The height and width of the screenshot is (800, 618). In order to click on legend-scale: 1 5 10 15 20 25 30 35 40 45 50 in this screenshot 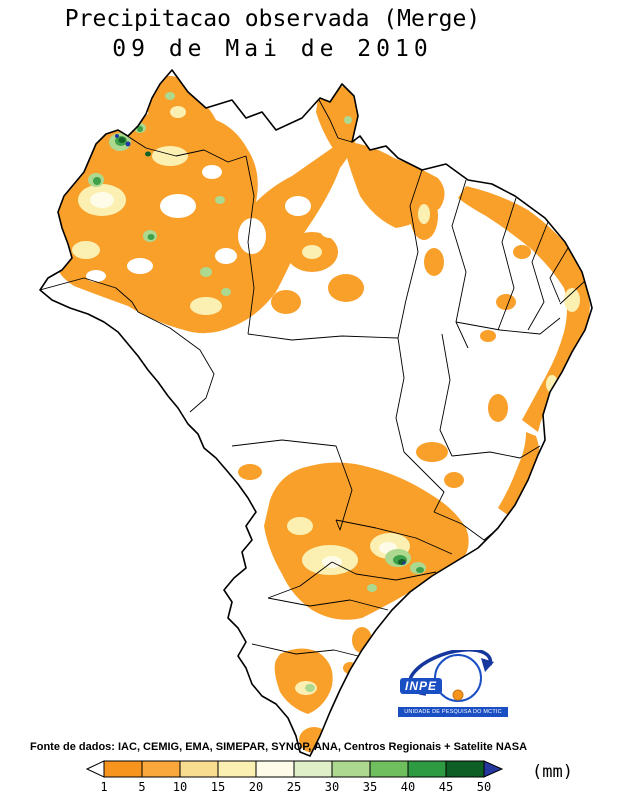, I will do `click(295, 777)`.